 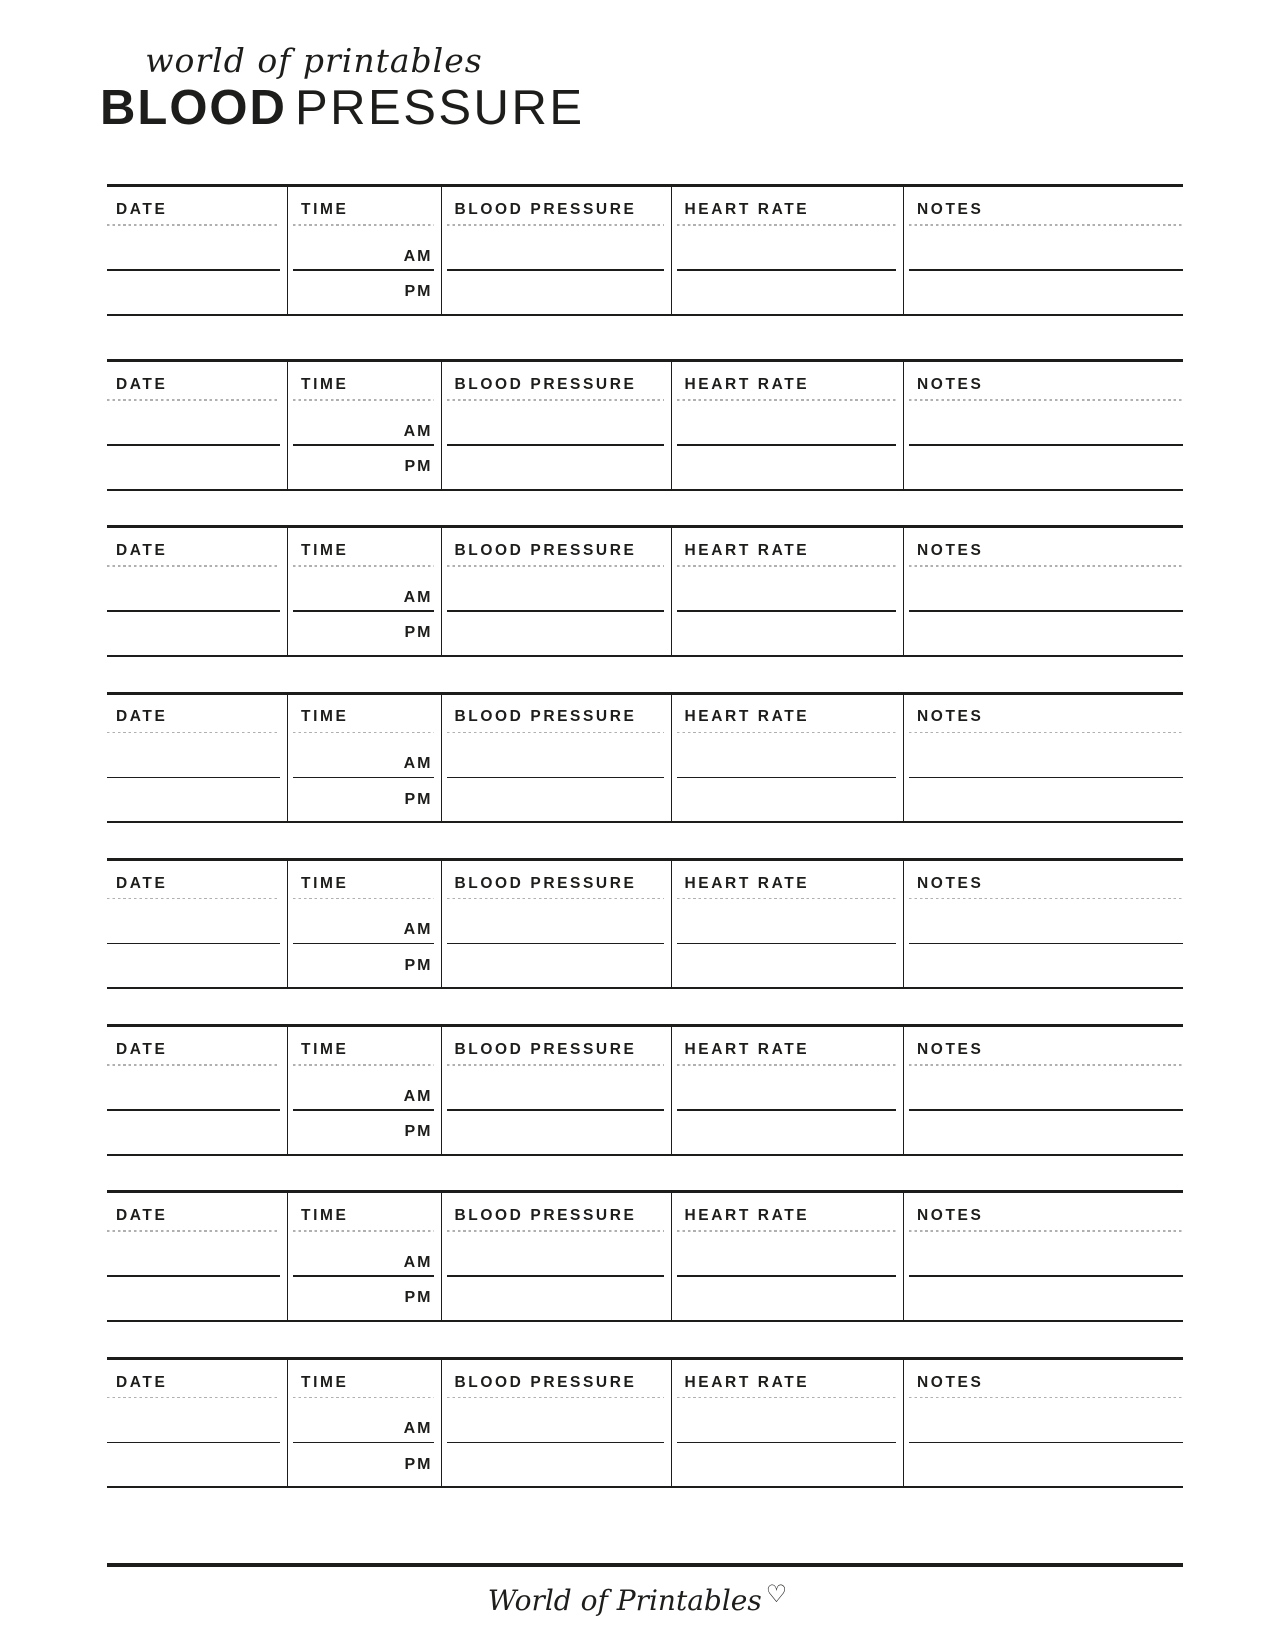 What do you see at coordinates (314, 60) in the screenshot?
I see `brand-script-header: world of printables` at bounding box center [314, 60].